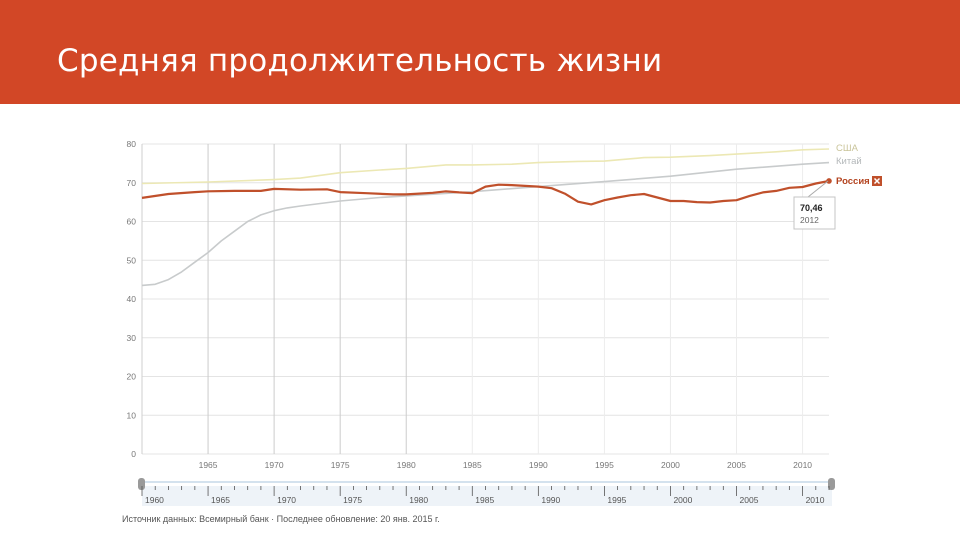 This screenshot has height=545, width=960. Describe the element at coordinates (616, 500) in the screenshot. I see `timeline-tick-label: 1995` at that location.